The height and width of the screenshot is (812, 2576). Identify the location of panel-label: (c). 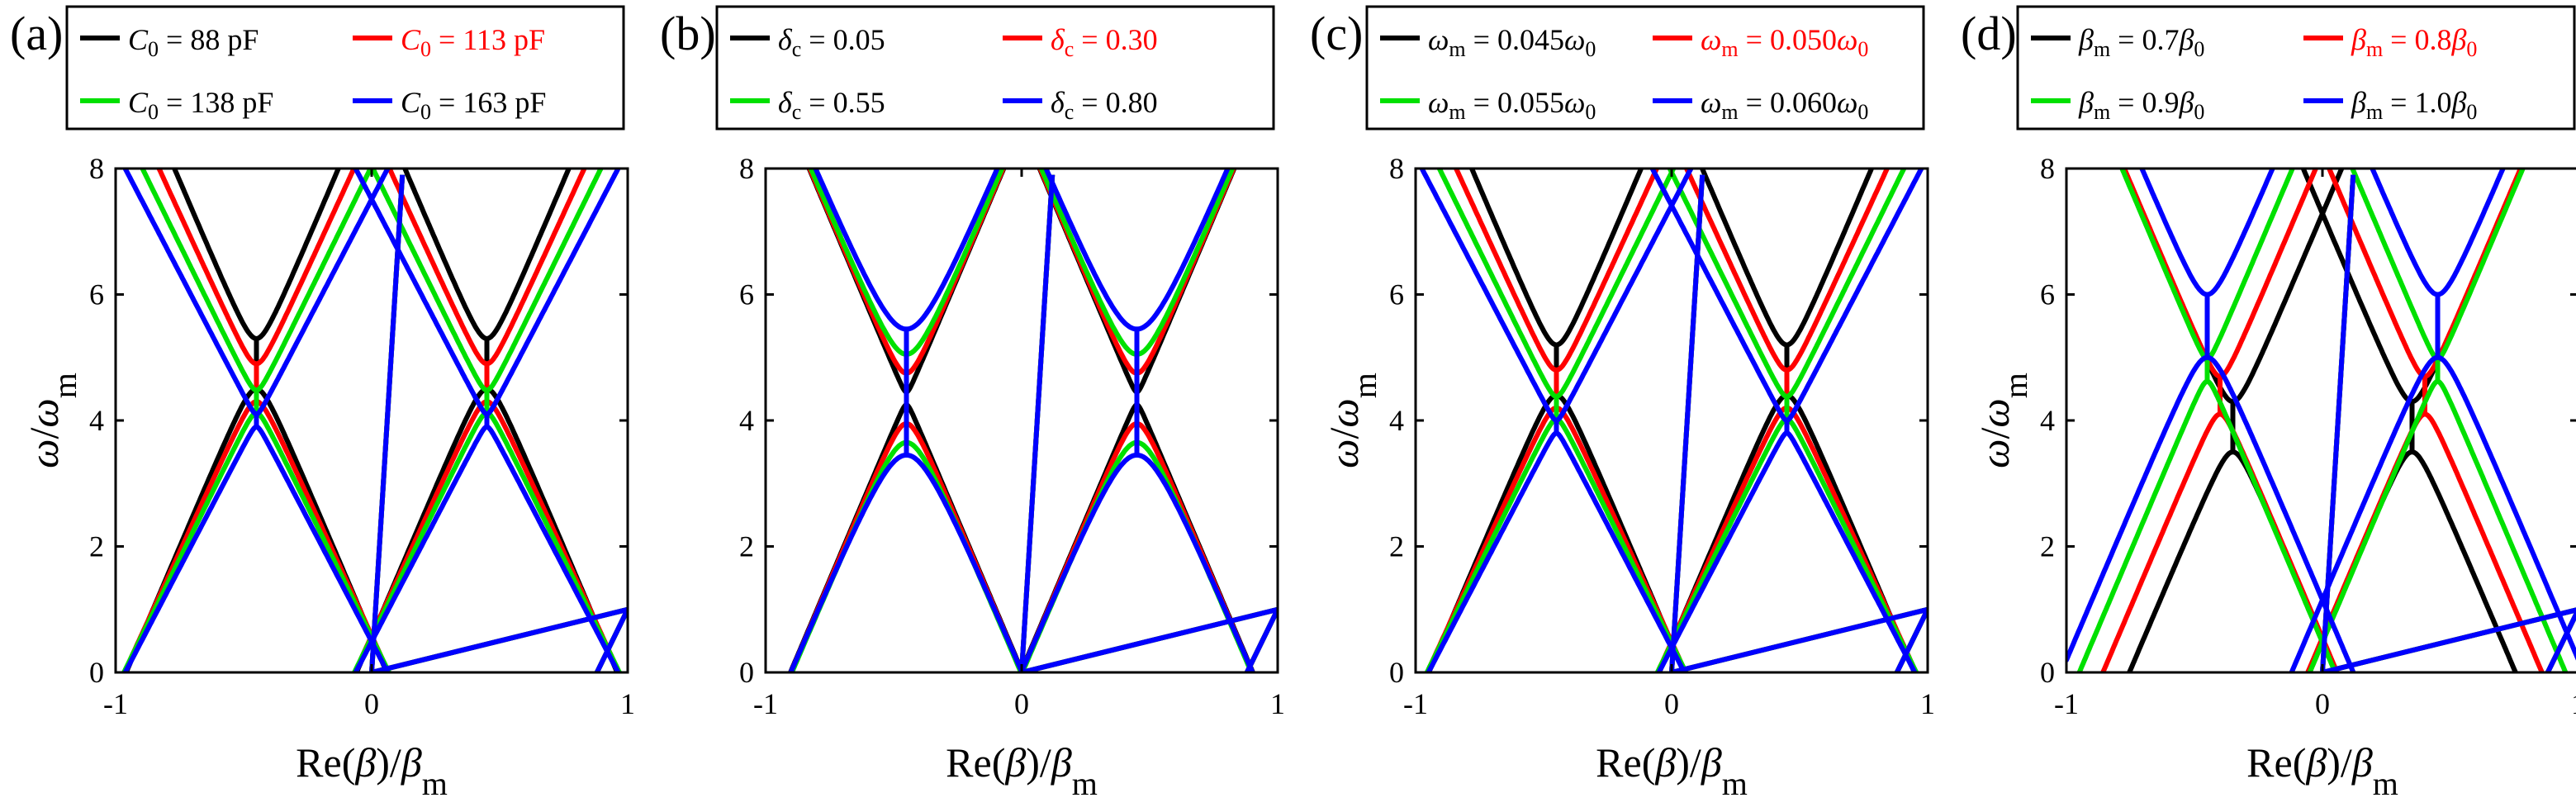
(1336, 33).